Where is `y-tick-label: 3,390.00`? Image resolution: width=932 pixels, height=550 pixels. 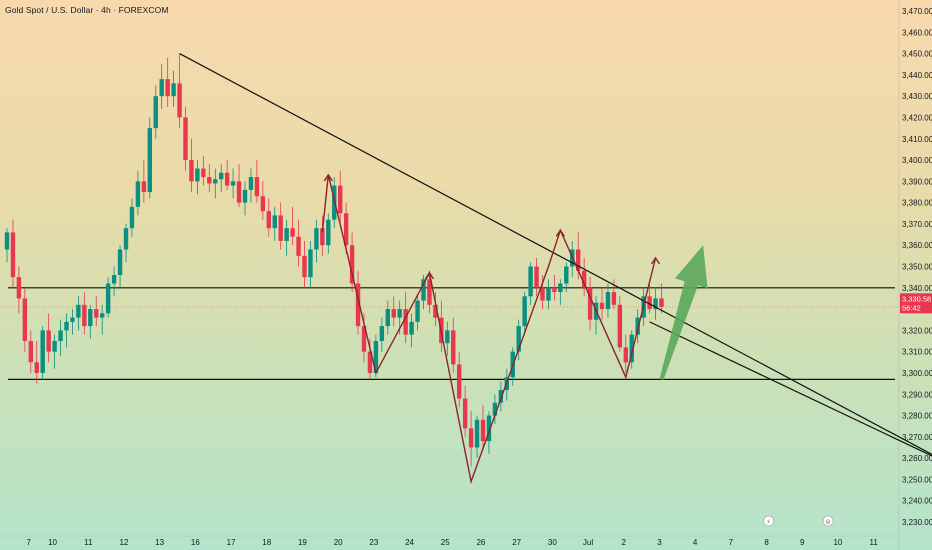
y-tick-label: 3,390.00 is located at coordinates (917, 181).